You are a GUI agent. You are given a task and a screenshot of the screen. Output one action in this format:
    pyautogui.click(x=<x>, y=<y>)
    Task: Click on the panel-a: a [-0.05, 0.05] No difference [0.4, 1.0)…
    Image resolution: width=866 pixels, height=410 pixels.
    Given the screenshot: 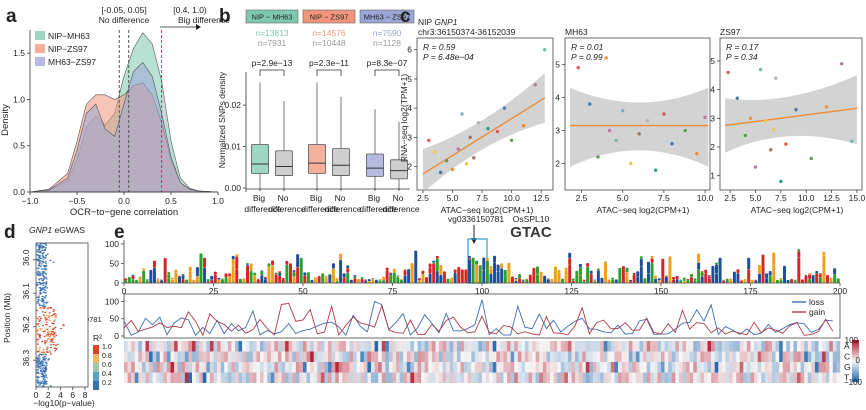 What is the action you would take?
    pyautogui.click(x=115, y=111)
    